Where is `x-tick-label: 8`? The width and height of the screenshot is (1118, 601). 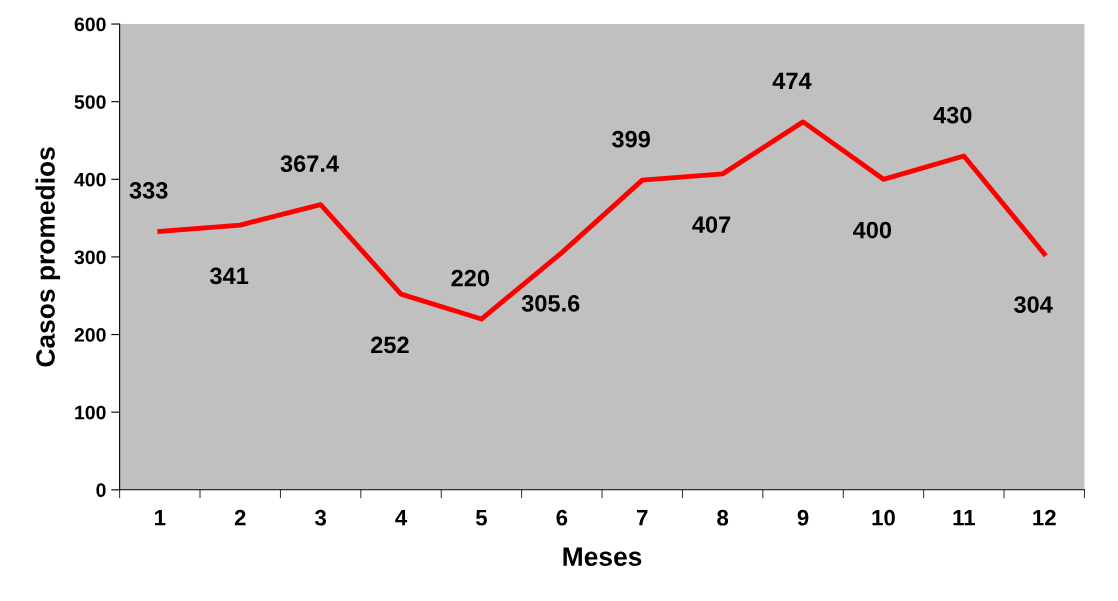 x-tick-label: 8 is located at coordinates (723, 517).